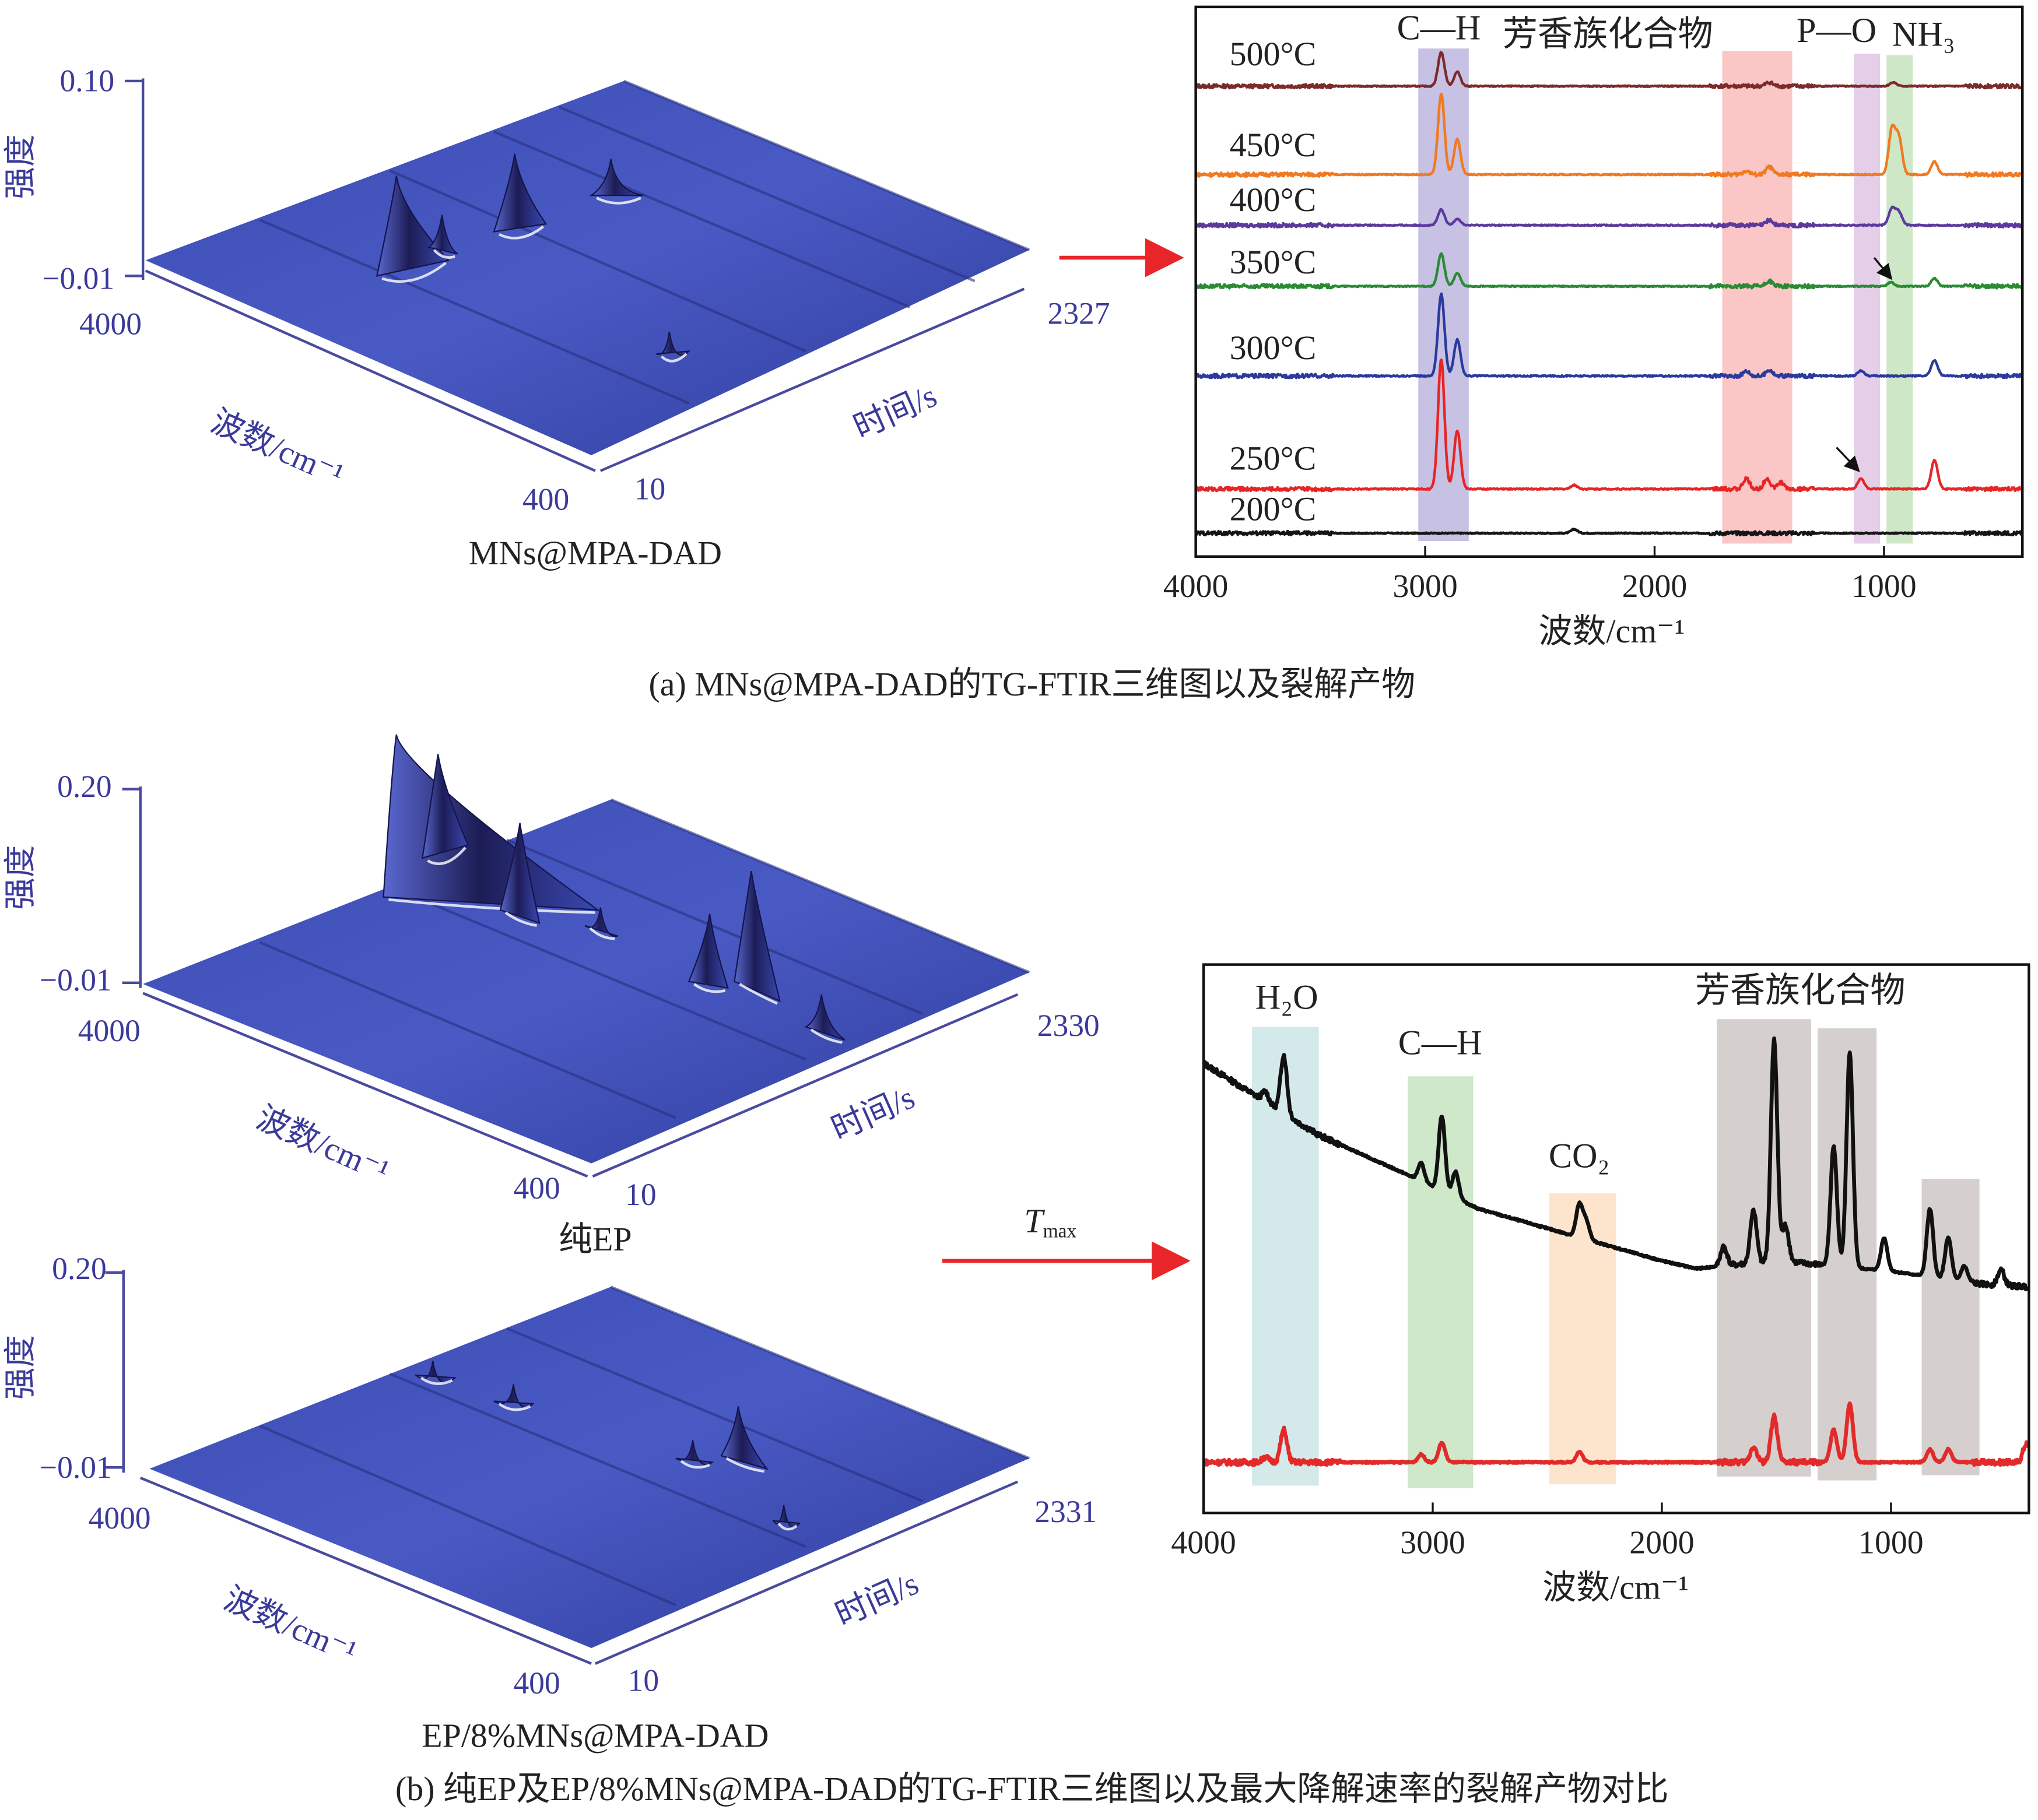 The height and width of the screenshot is (1820, 2038). I want to click on z-tick-label: 0.10, so click(87, 81).